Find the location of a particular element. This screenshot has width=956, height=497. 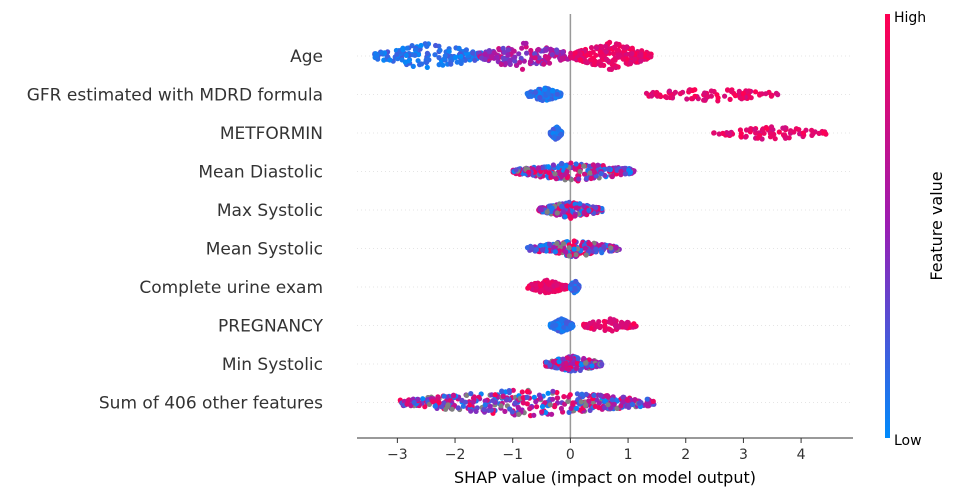

feature-label: Sum of 406 other features is located at coordinates (211, 404).